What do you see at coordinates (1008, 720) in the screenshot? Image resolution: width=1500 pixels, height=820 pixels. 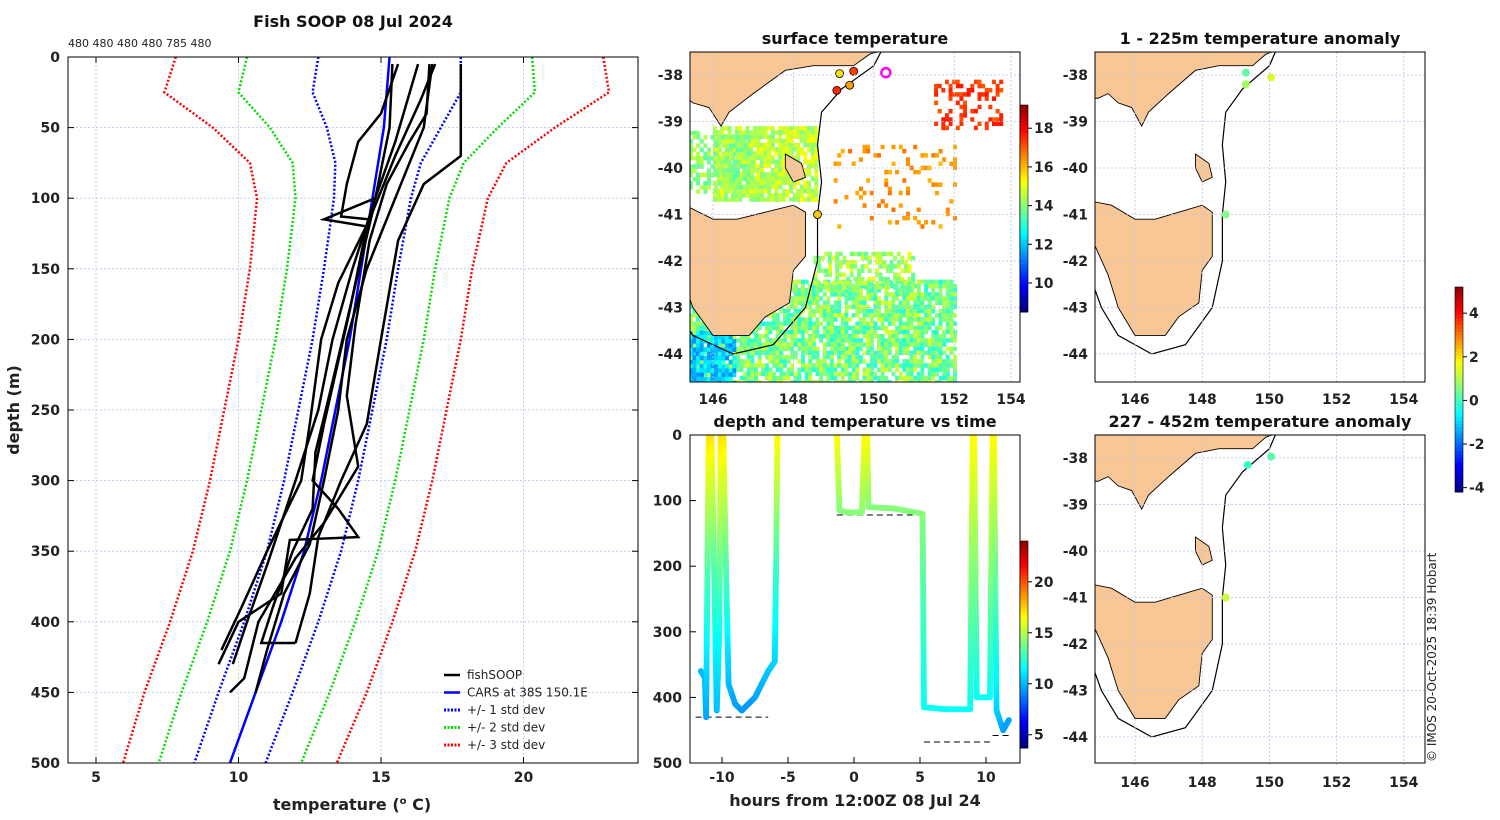 I see `depth-temp-point` at bounding box center [1008, 720].